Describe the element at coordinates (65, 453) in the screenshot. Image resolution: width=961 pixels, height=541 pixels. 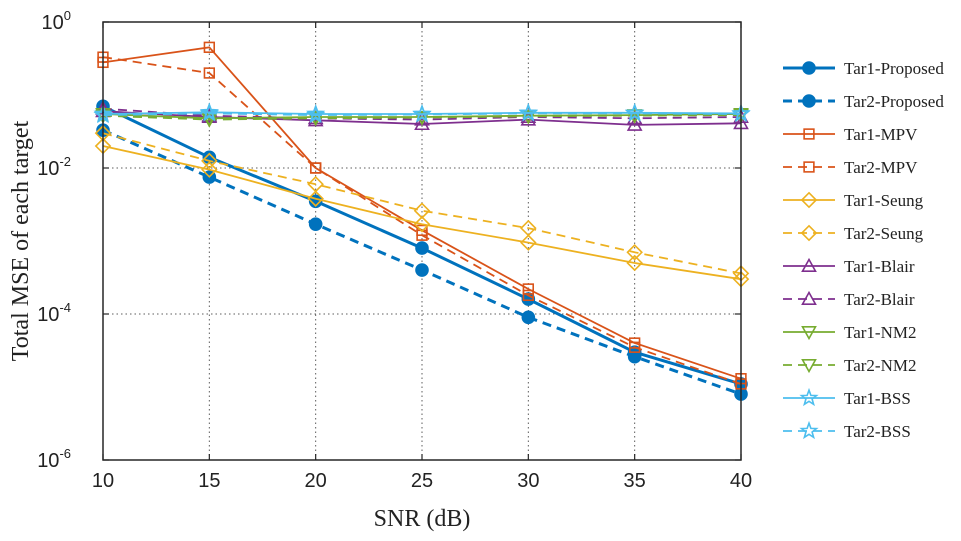
I see `y-tick-exponent: -6` at that location.